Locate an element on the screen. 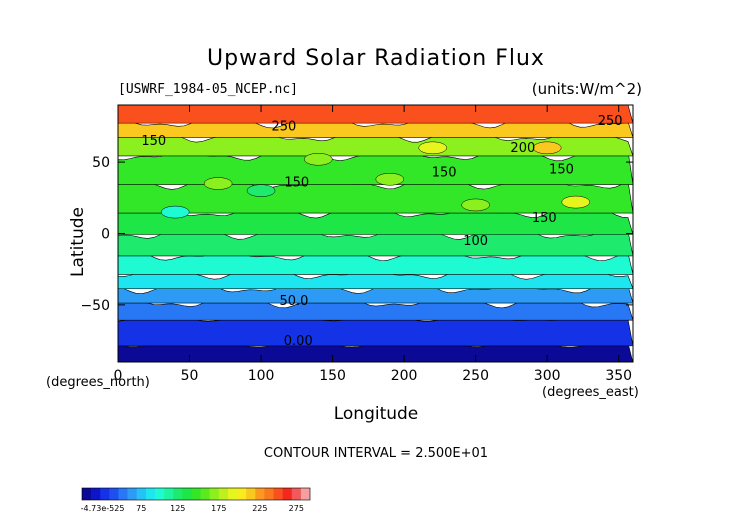  x-tick-label: 300 is located at coordinates (547, 376).